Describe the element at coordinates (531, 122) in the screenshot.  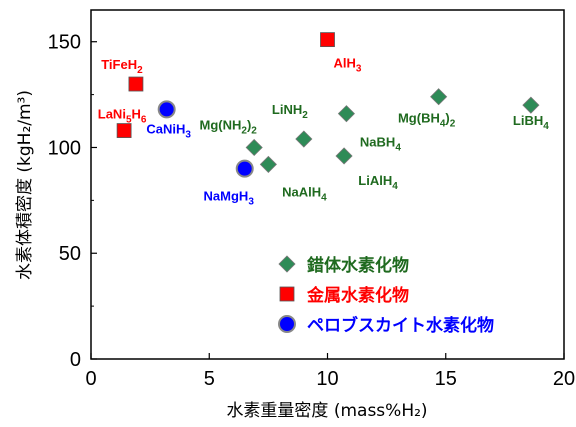
I see `data-label-libh4: LiBH4` at that location.